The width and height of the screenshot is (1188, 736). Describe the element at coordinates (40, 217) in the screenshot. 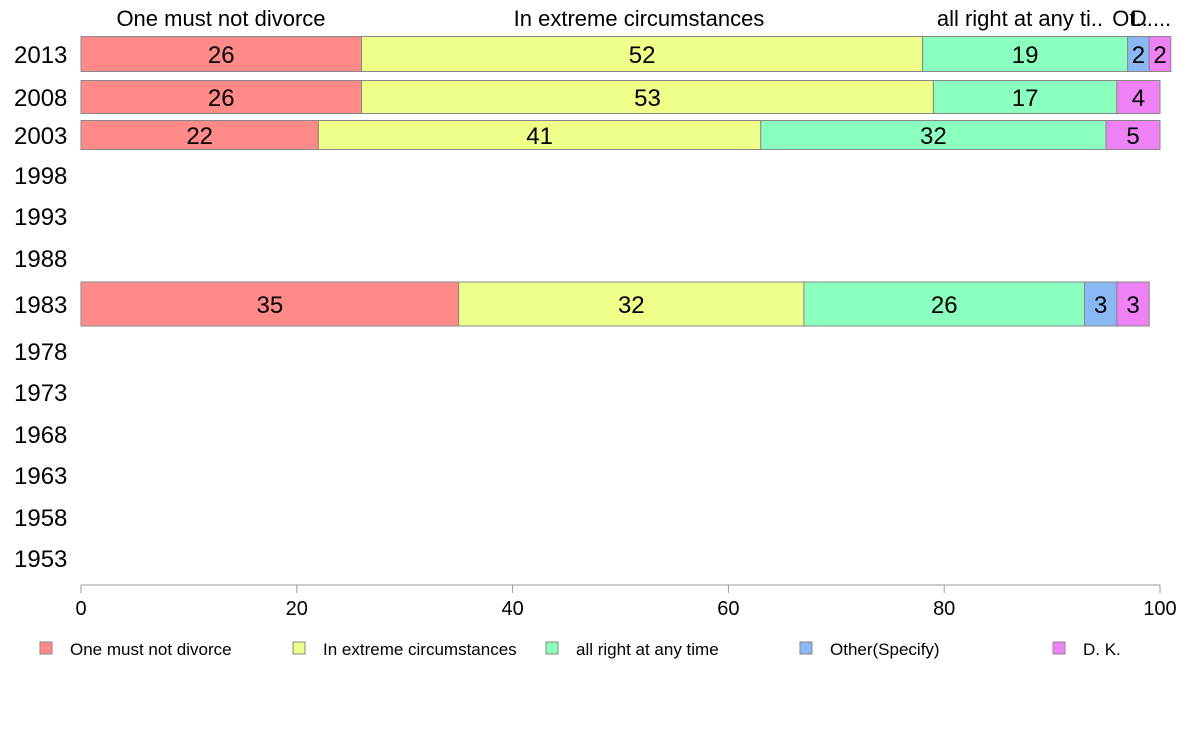

I see `category-label: 1993` at that location.